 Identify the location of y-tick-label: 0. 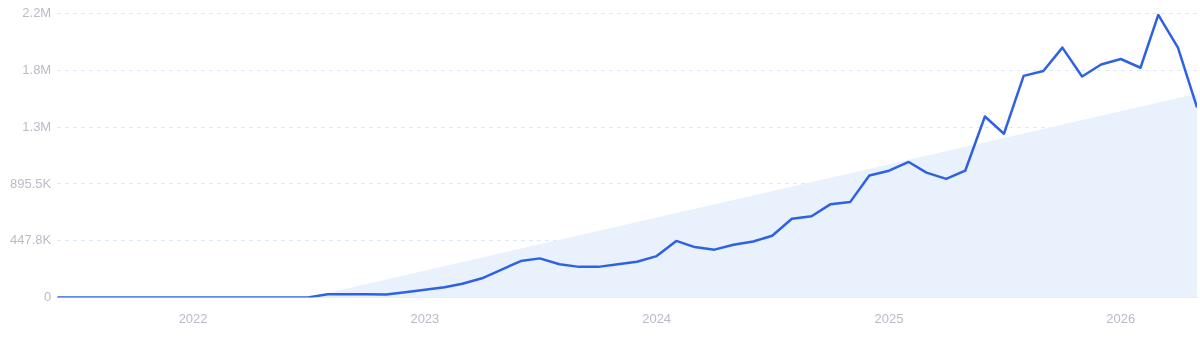
(47, 296).